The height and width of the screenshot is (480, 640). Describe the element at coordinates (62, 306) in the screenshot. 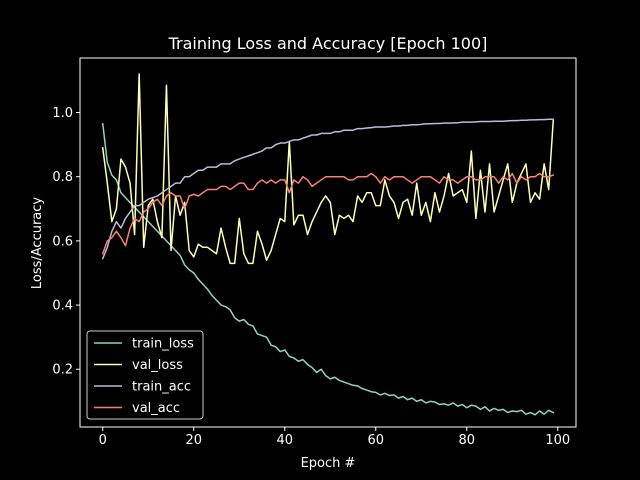

I see `y-tick-label: 0.4` at that location.